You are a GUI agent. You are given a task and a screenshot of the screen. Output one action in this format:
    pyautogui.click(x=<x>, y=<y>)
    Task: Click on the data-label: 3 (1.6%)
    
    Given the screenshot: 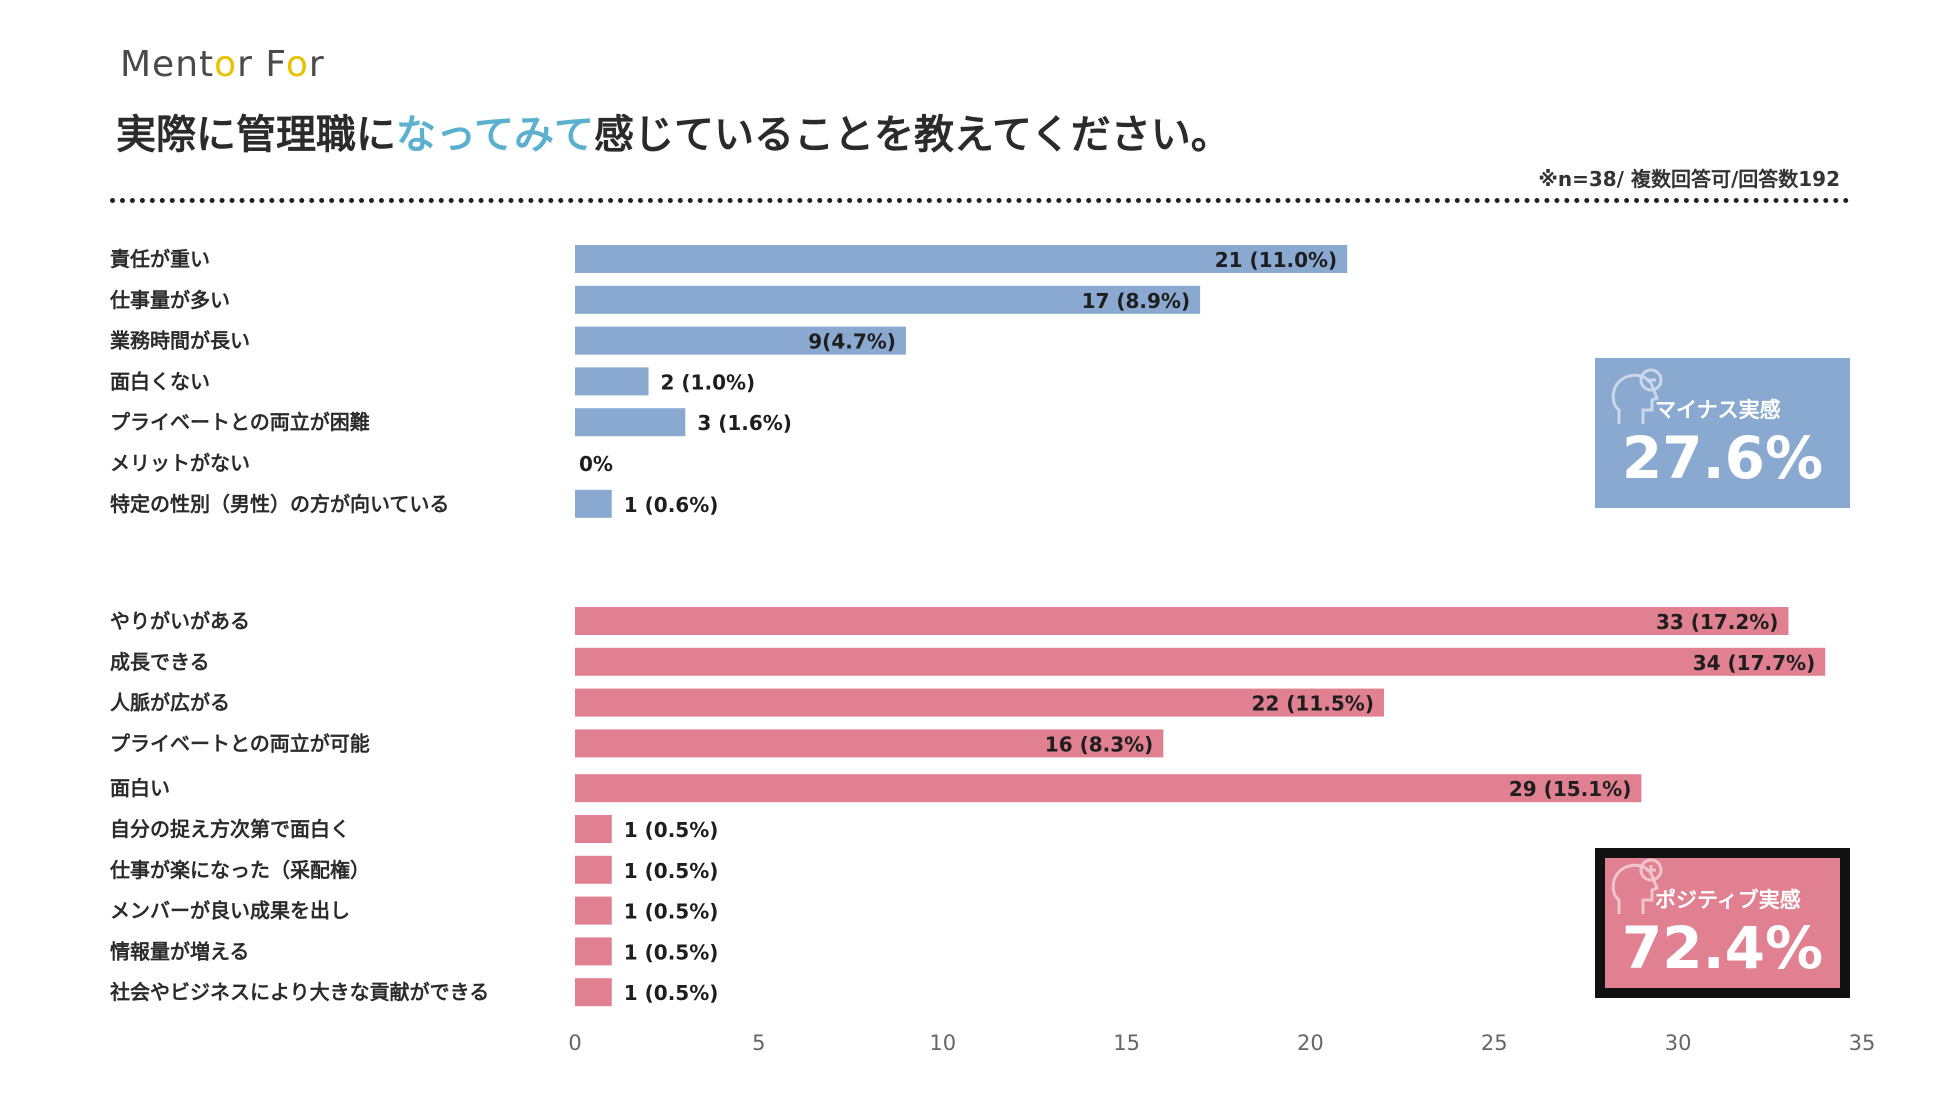 What is the action you would take?
    pyautogui.click(x=744, y=423)
    